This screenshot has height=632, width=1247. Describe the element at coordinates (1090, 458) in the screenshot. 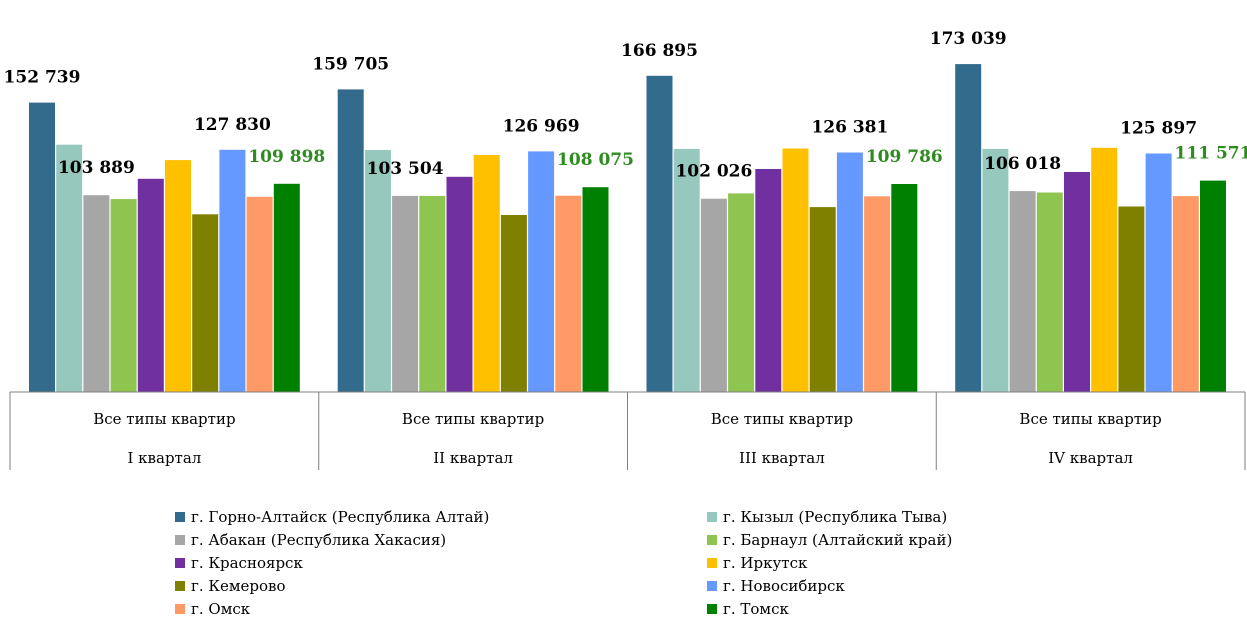

I see `tick-label-bottom: IV квартал` at that location.